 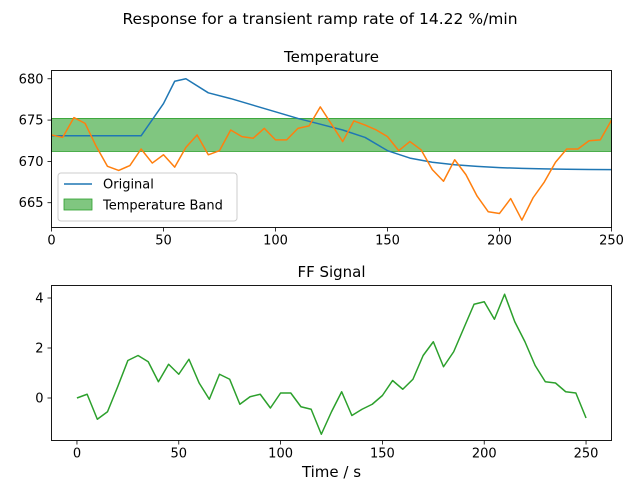 What do you see at coordinates (39, 349) in the screenshot?
I see `y-tick-label: 2` at bounding box center [39, 349].